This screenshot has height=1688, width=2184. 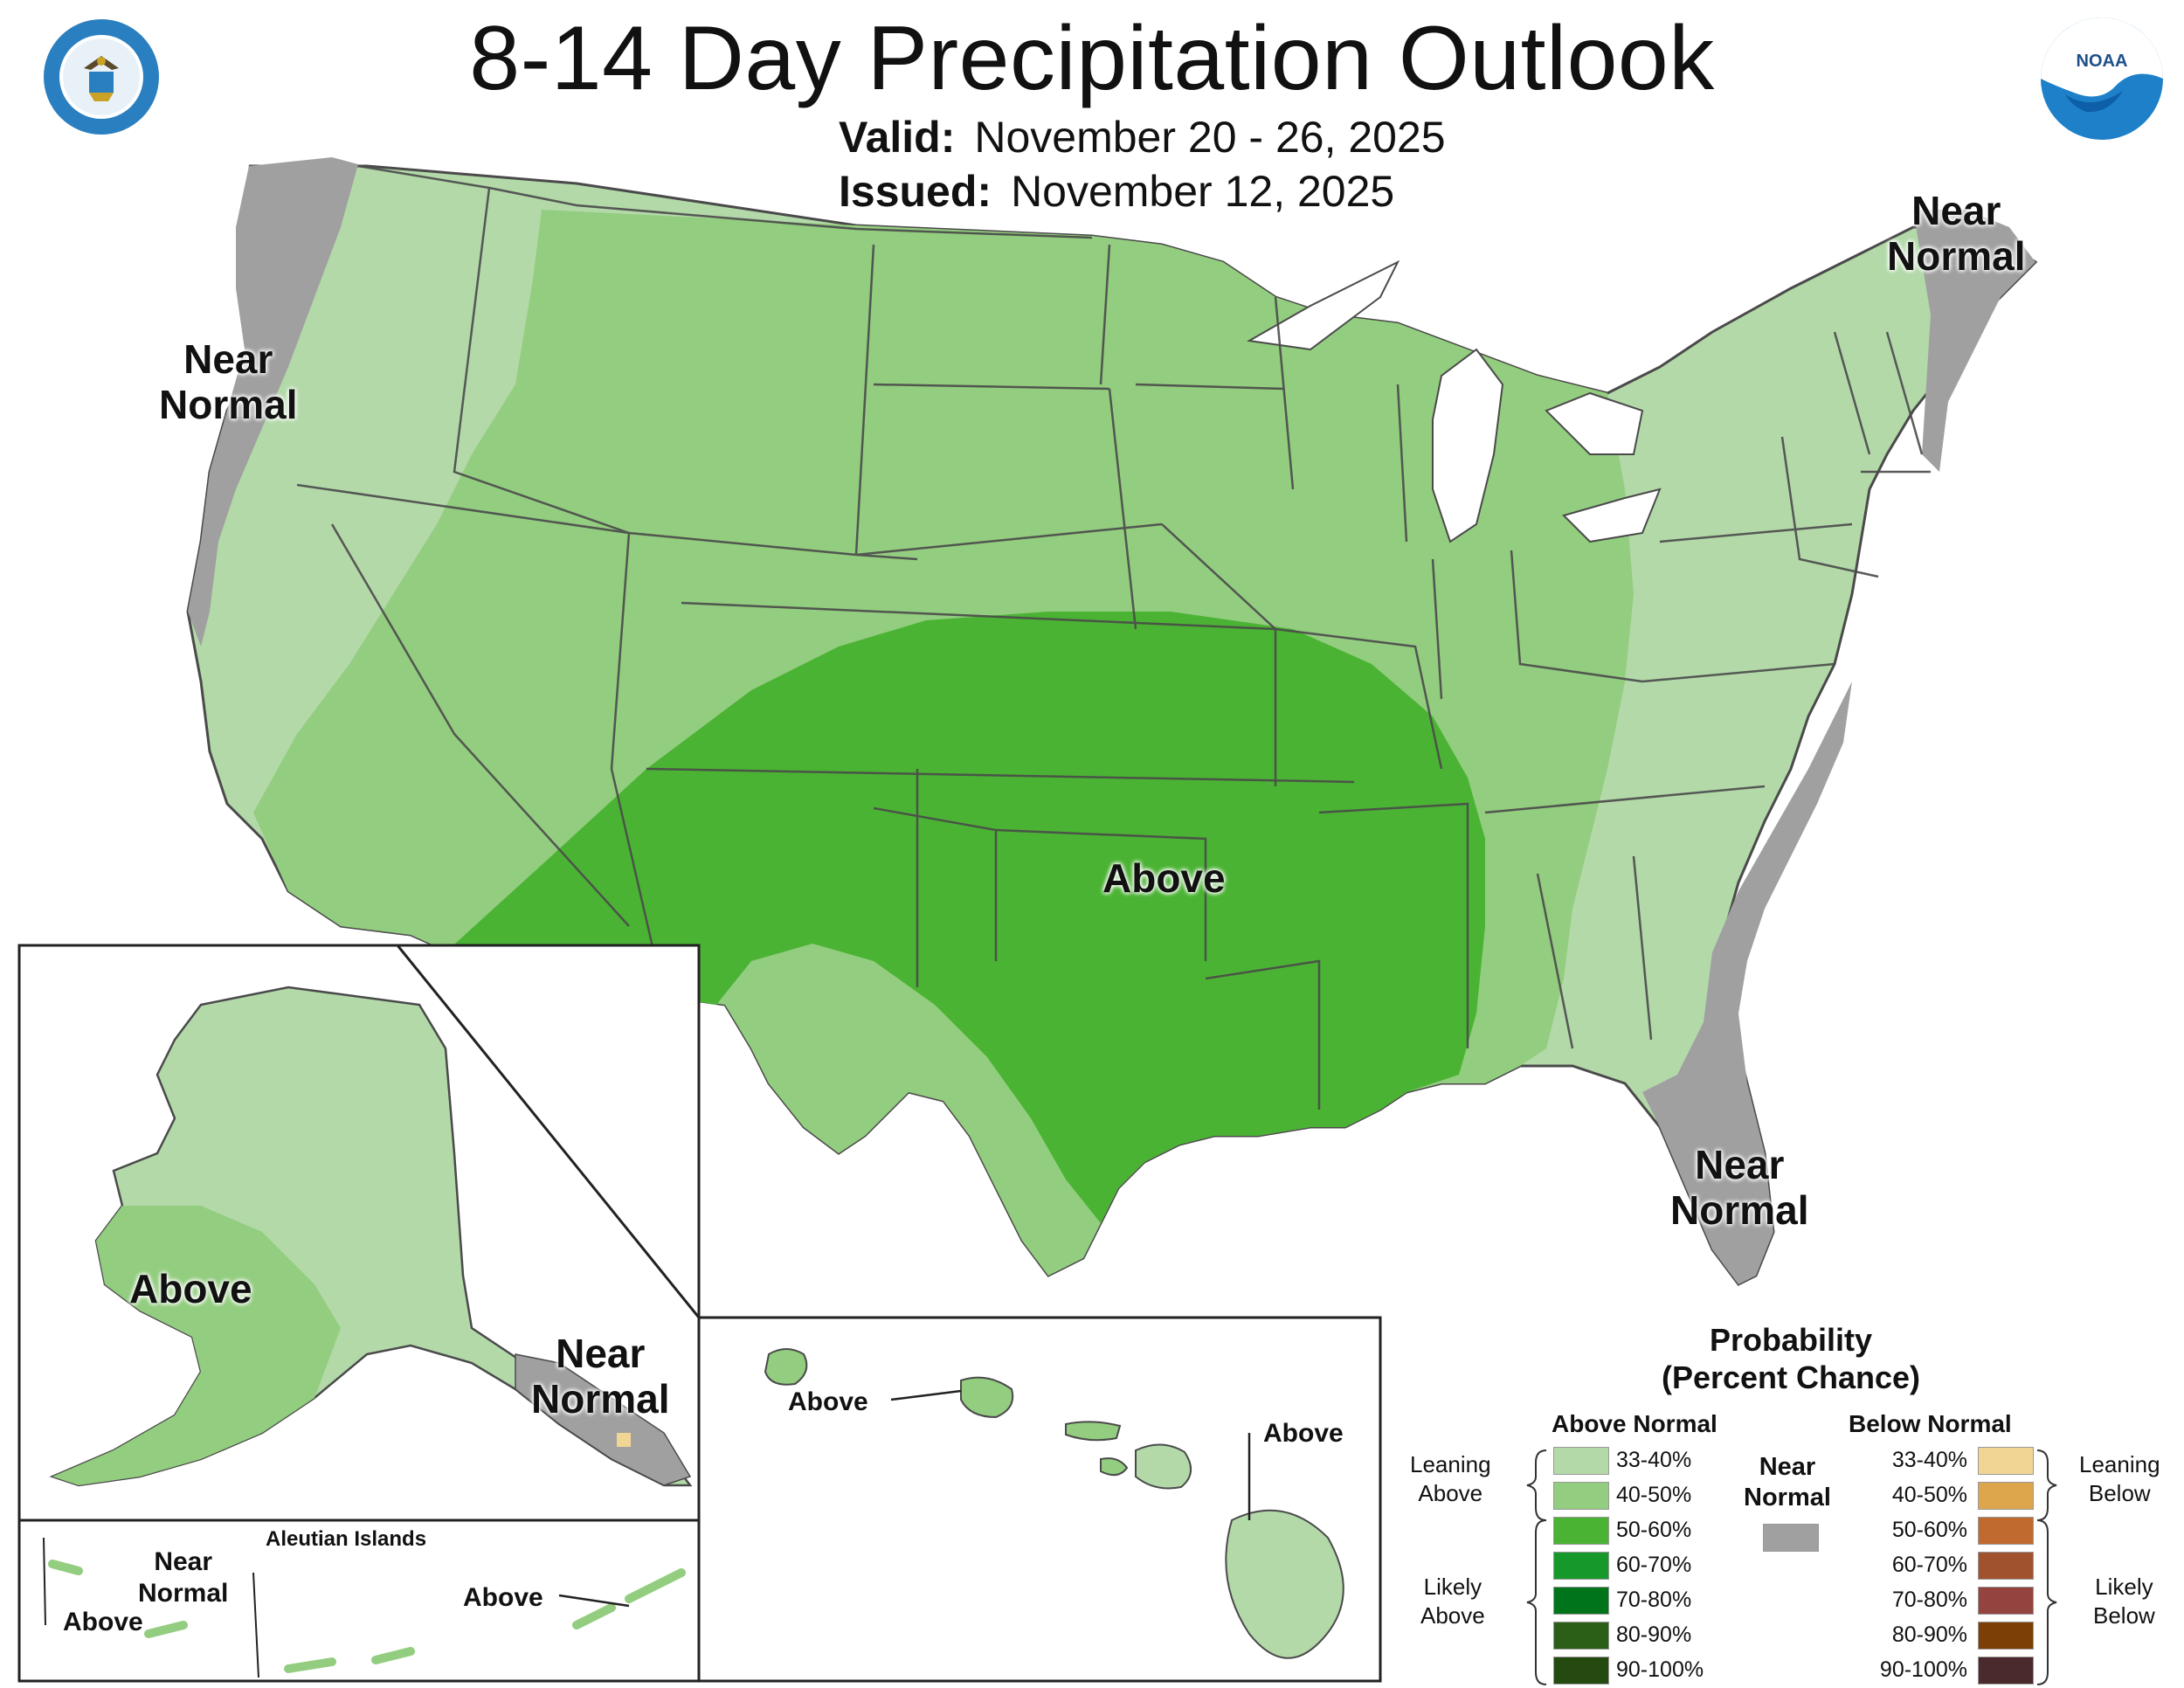 I want to click on legend-above-label-1: 40-50%, so click(x=1654, y=1495).